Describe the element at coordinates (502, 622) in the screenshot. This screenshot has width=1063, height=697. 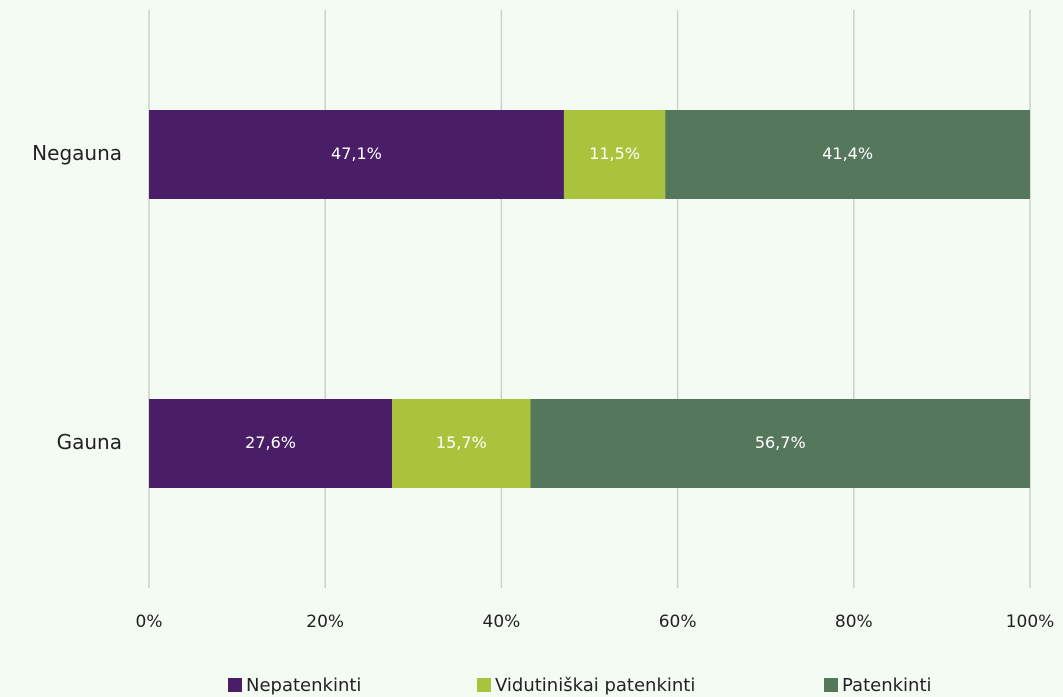
I see `x-tick-label: 40%` at that location.